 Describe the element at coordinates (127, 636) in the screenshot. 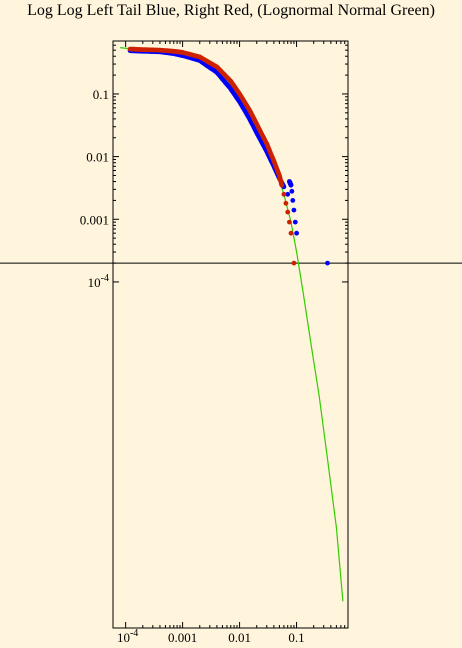

I see `x-tick-label: 10-4` at that location.